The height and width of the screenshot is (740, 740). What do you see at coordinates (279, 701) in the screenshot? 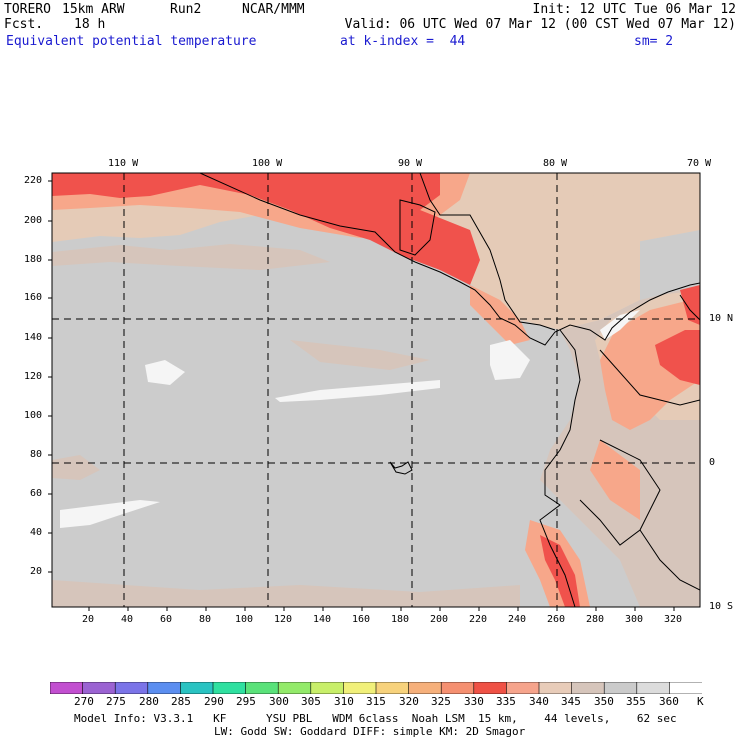
I see `colorbar-label: 300` at bounding box center [279, 701].